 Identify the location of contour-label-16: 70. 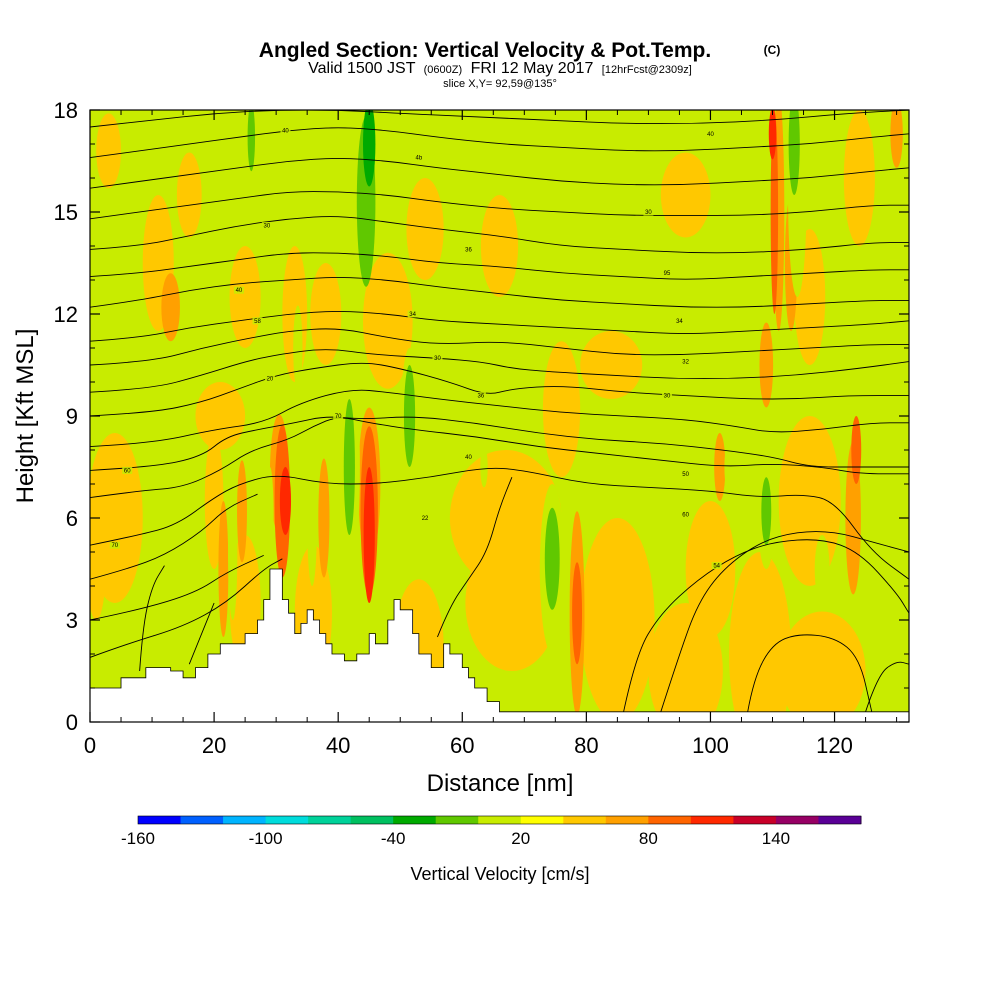
(338, 416).